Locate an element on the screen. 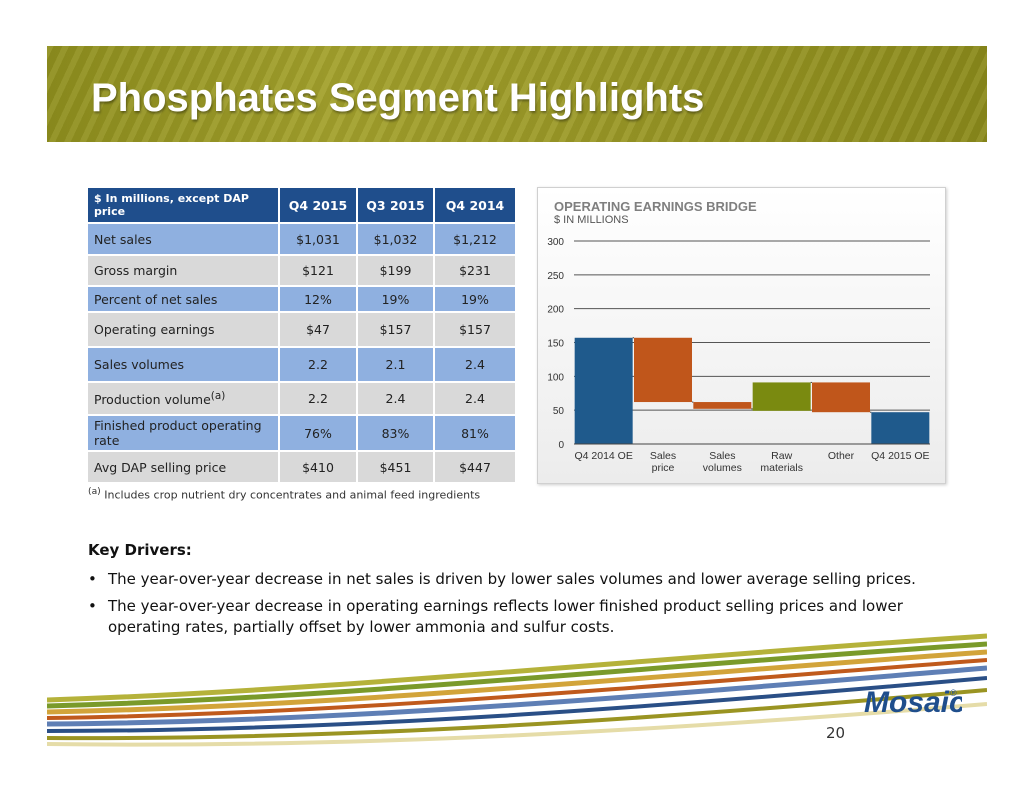 The height and width of the screenshot is (799, 1034). table-cell: $199 is located at coordinates (396, 271).